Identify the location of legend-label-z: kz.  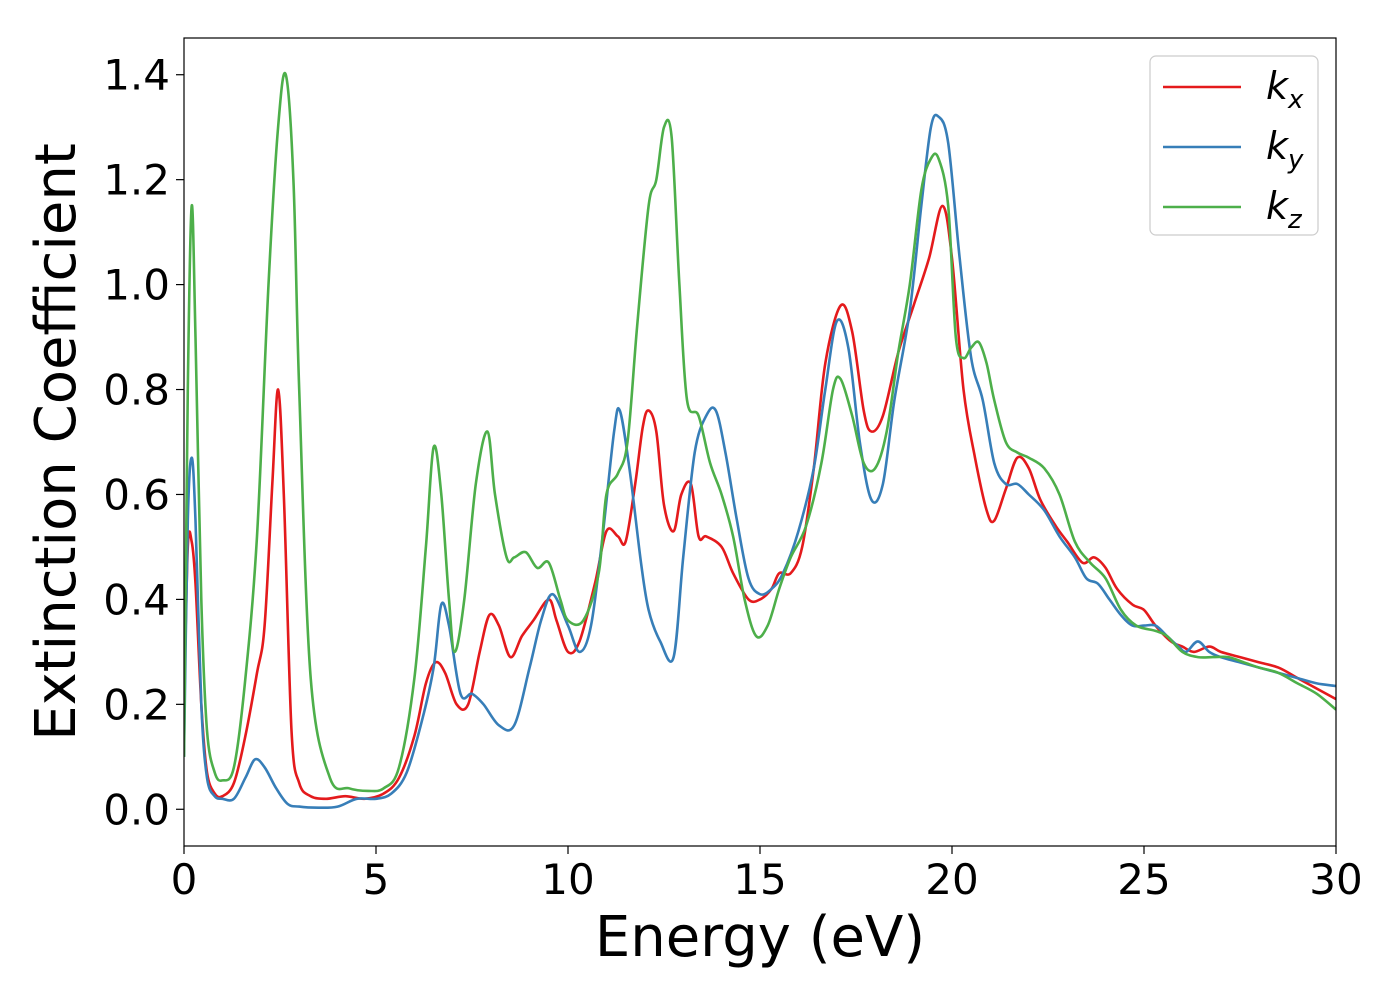
(1284, 209).